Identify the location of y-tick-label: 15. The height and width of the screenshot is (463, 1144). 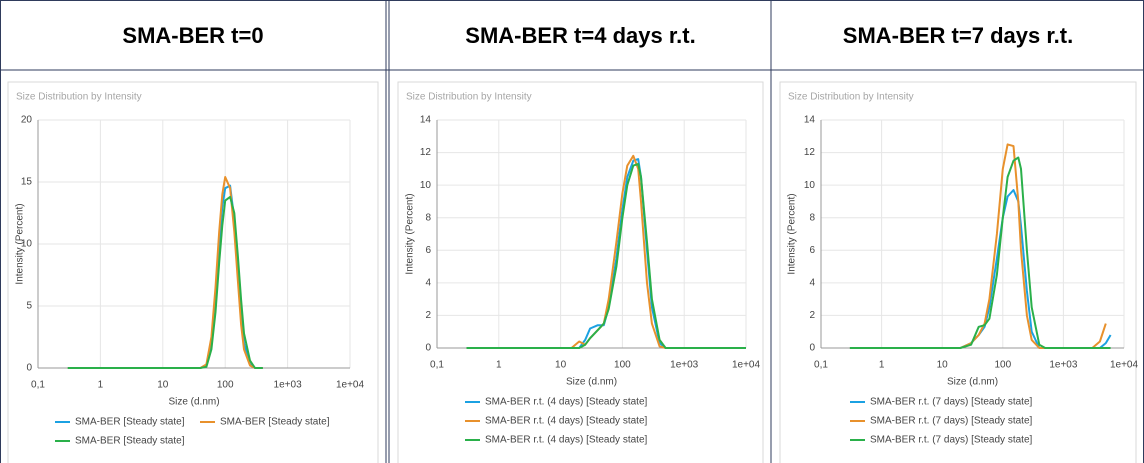
(27, 182).